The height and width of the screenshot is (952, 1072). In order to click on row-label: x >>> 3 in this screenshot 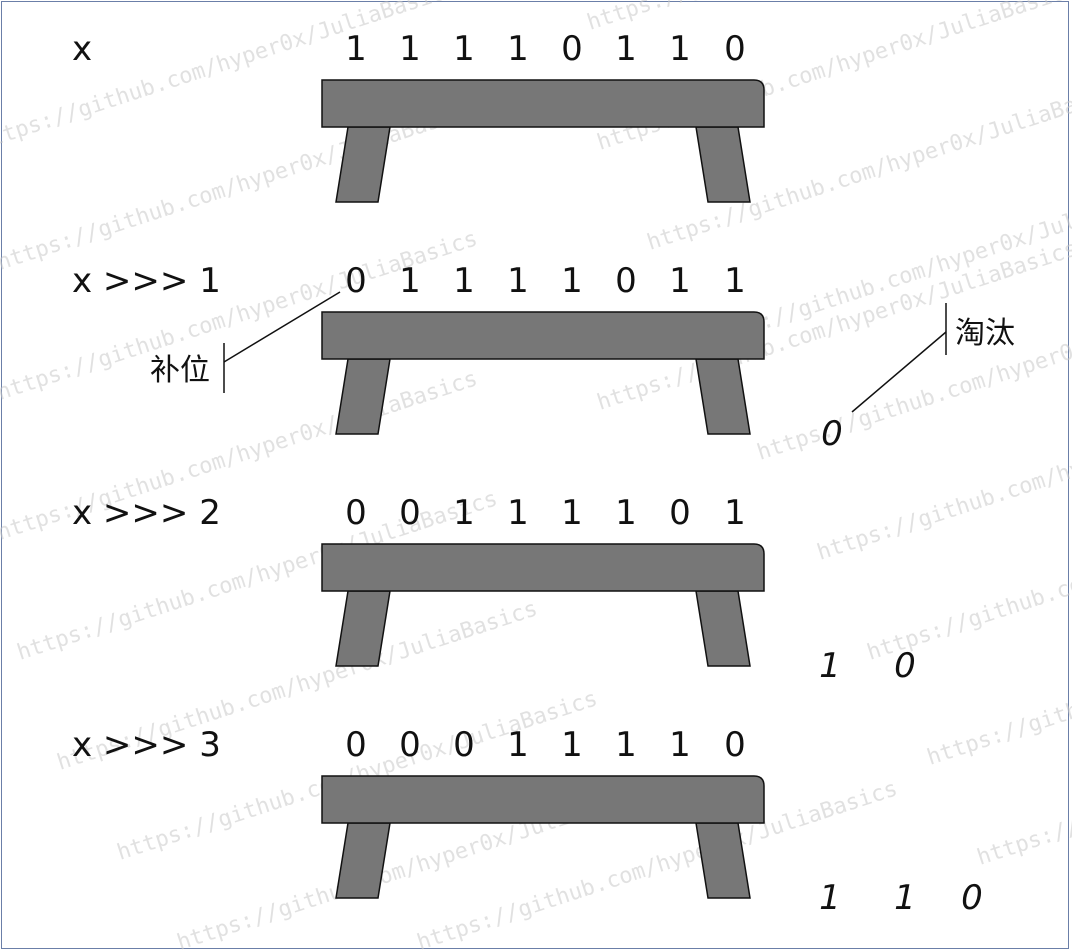, I will do `click(146, 745)`.